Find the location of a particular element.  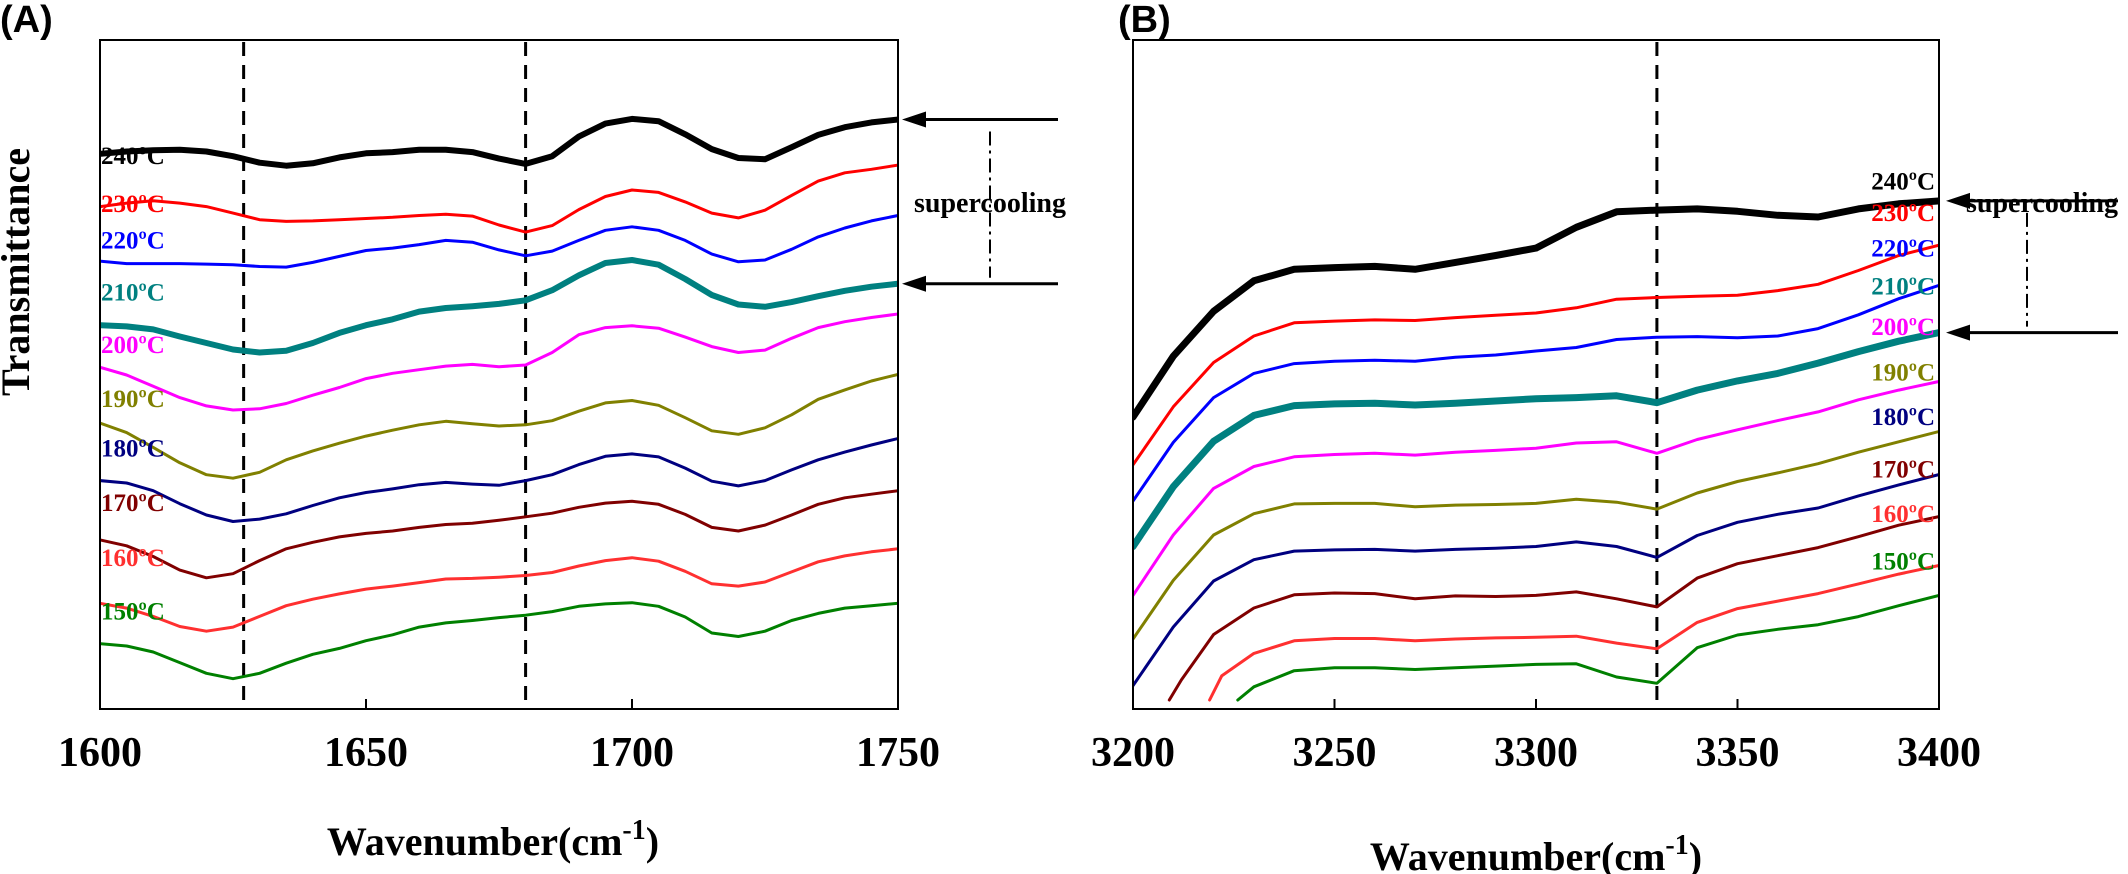

x-tick-label: 1600 is located at coordinates (100, 753).